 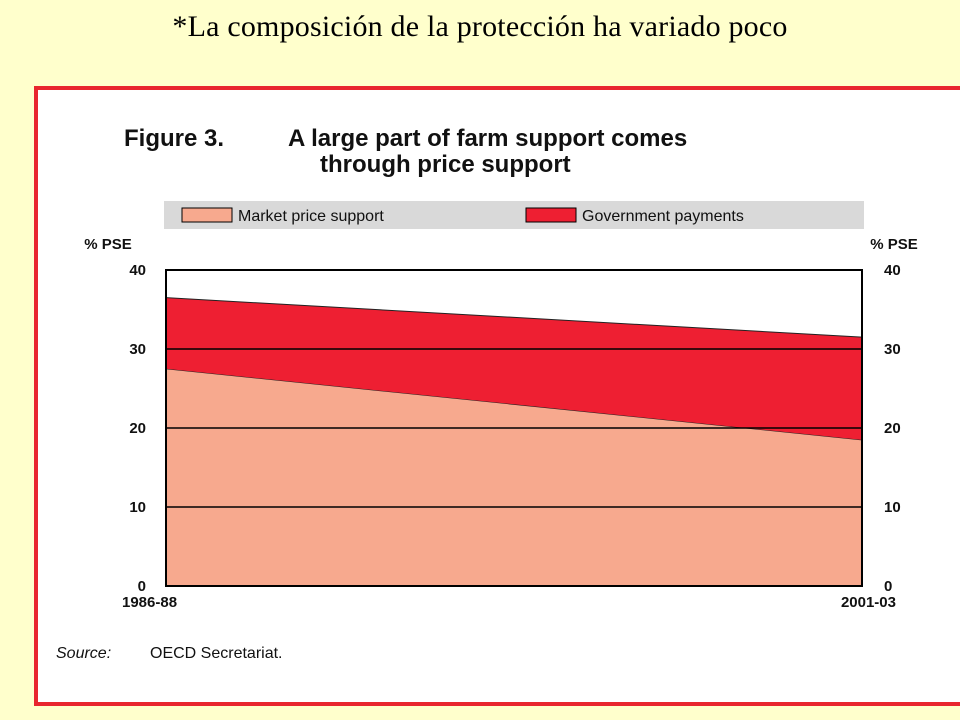 I want to click on chart-title-line-1: A large part of farm support comes, so click(x=487, y=138).